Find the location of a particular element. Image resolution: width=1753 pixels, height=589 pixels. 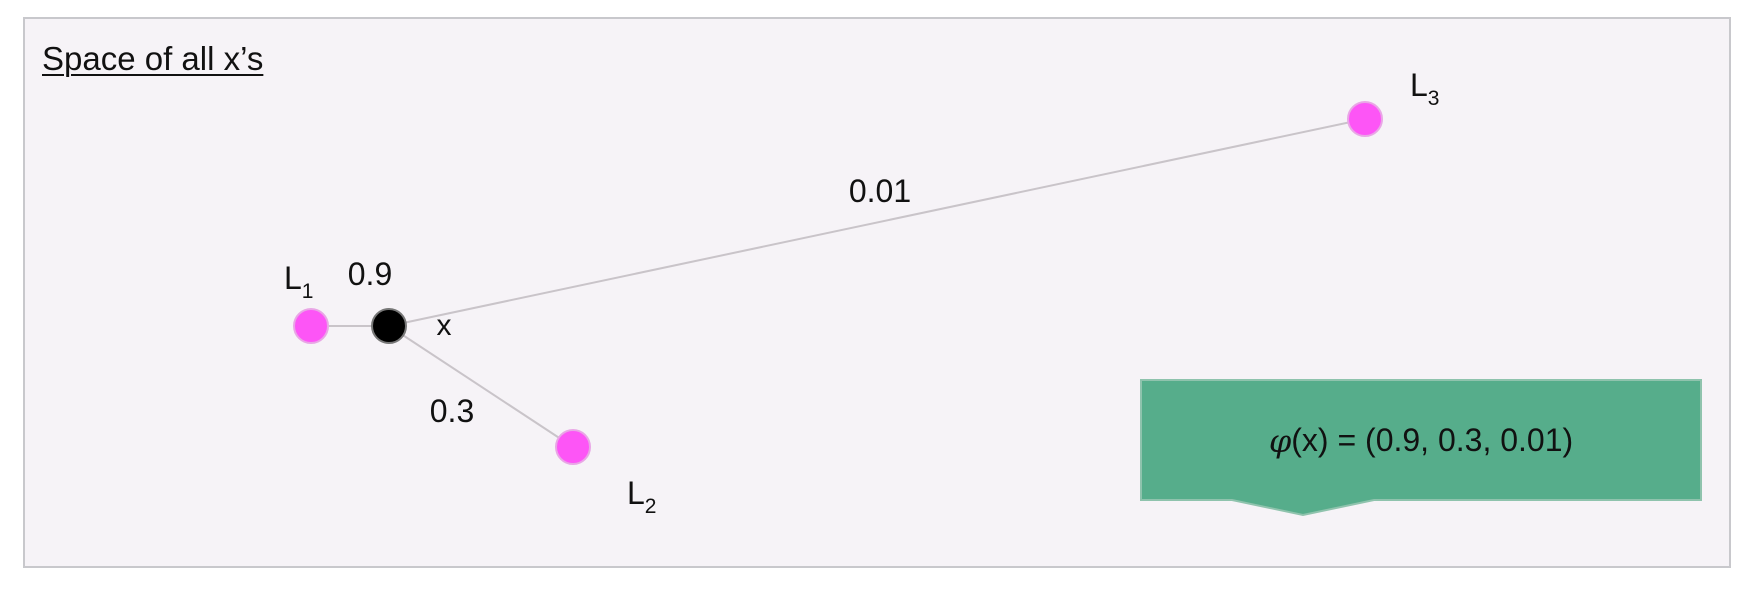

landmark-l2-subscript: 2 is located at coordinates (651, 506).